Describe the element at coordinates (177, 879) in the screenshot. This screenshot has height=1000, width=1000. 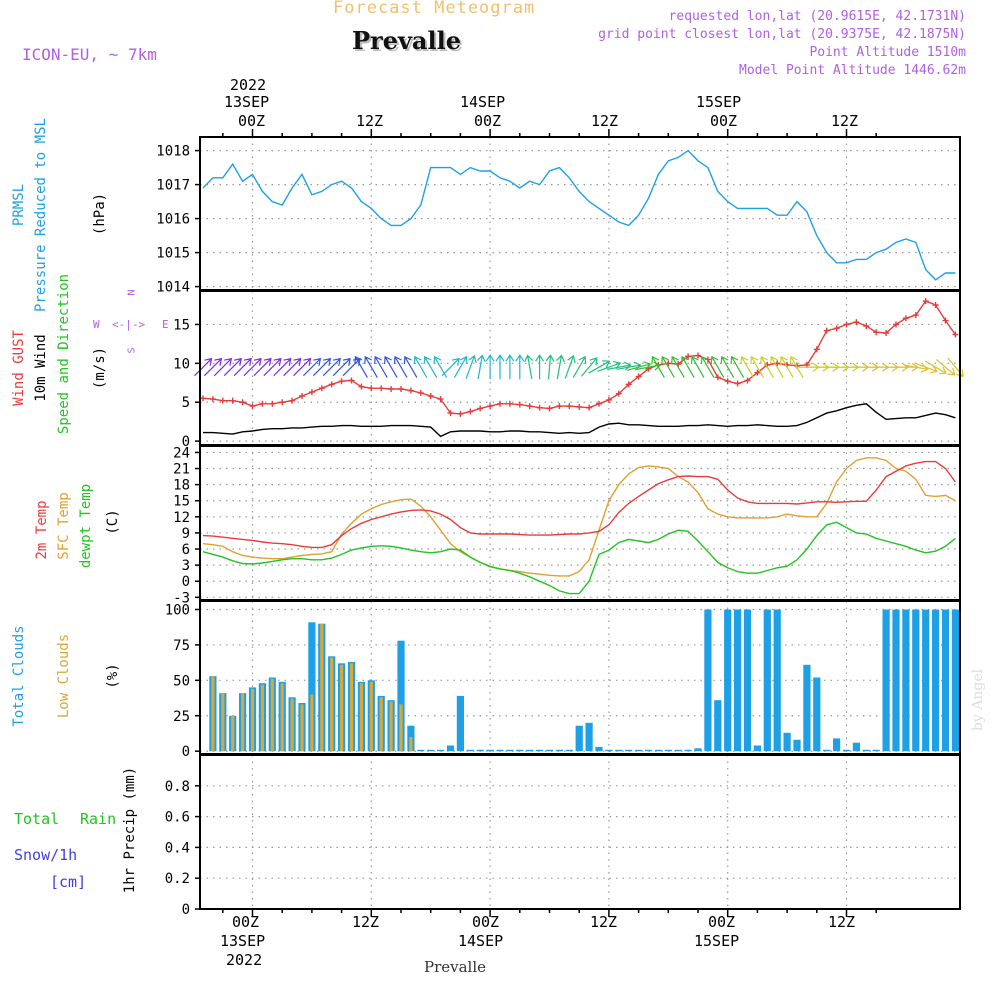
I see `y-tick-label: 0.2` at that location.